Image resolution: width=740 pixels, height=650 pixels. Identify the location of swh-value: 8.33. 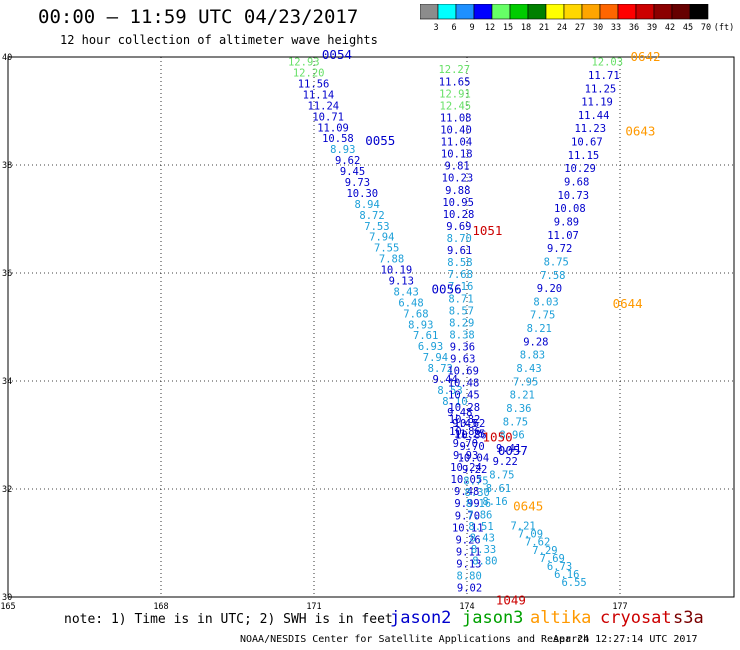
(483, 550).